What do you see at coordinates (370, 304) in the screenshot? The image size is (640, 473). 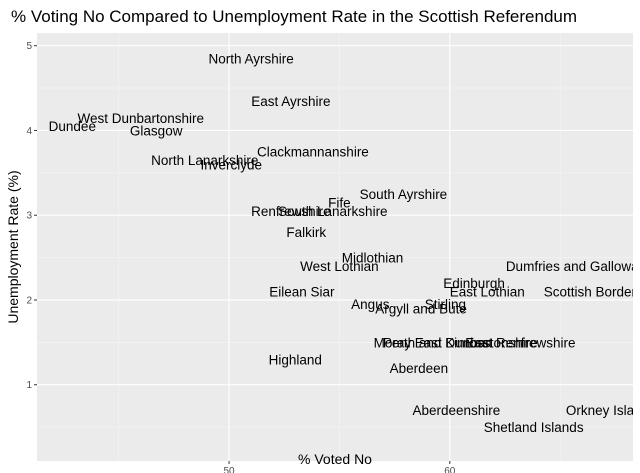 I see `point-label: Angus` at bounding box center [370, 304].